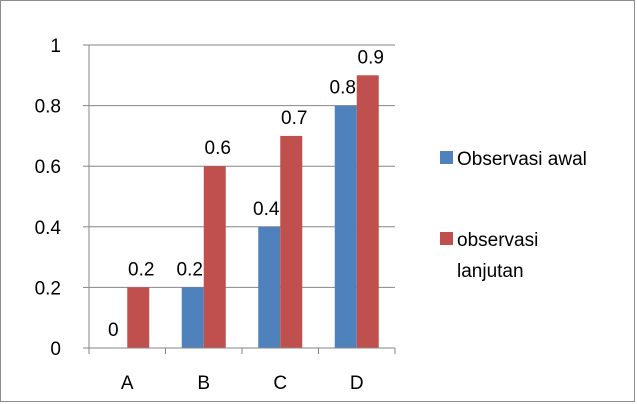  Describe the element at coordinates (55, 46) in the screenshot. I see `y-tick-label: 1` at that location.